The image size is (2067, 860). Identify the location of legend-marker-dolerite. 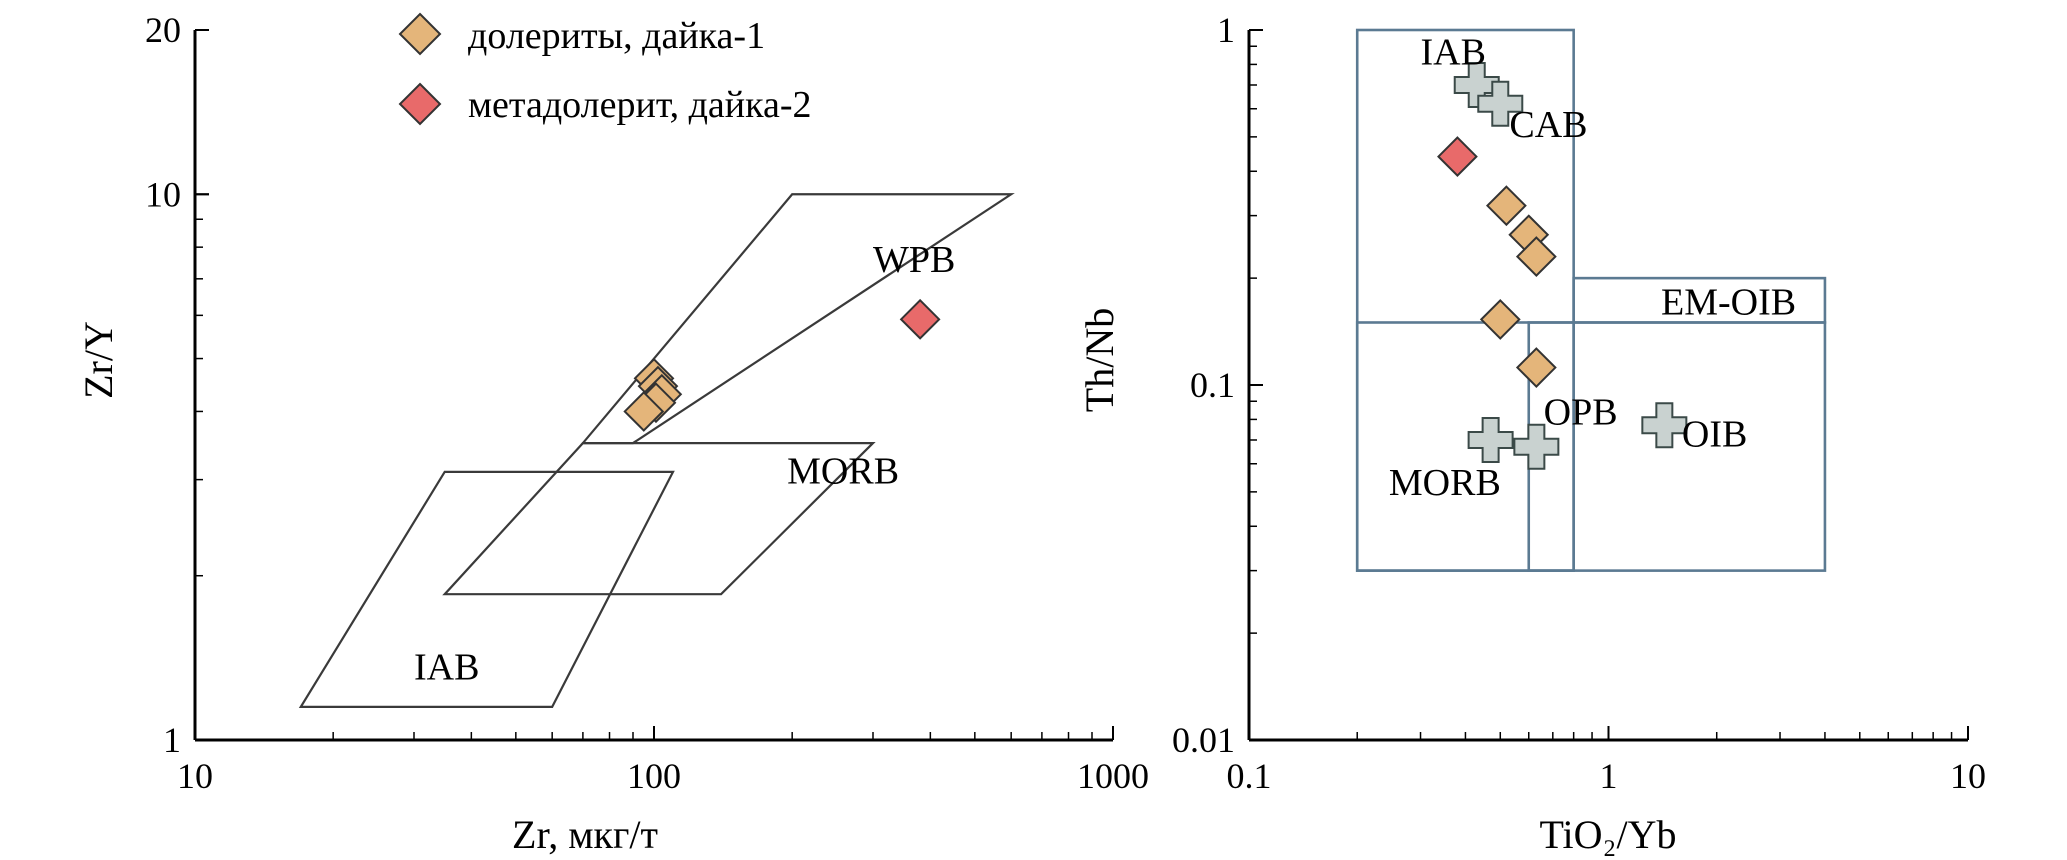
(420, 34).